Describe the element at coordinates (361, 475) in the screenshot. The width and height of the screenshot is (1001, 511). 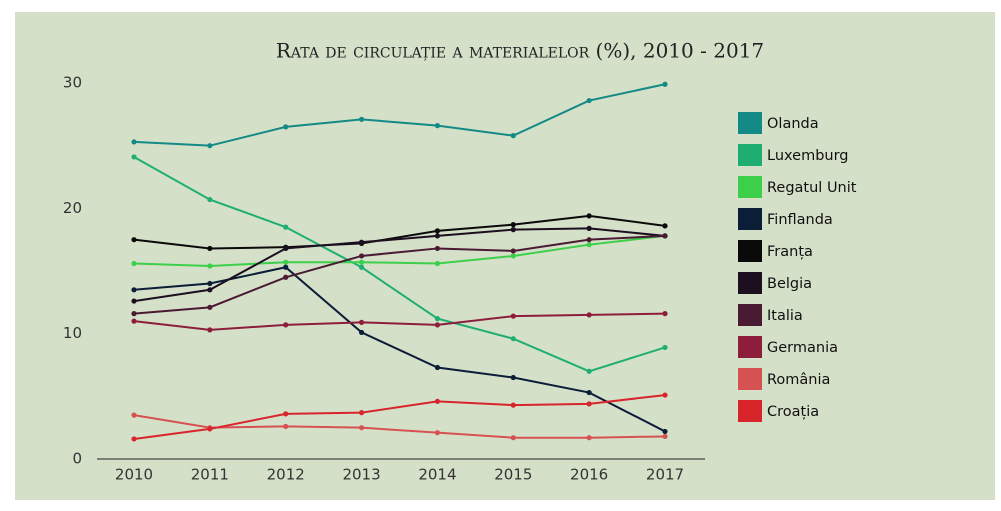
I see `x-tick-label: 2013` at that location.